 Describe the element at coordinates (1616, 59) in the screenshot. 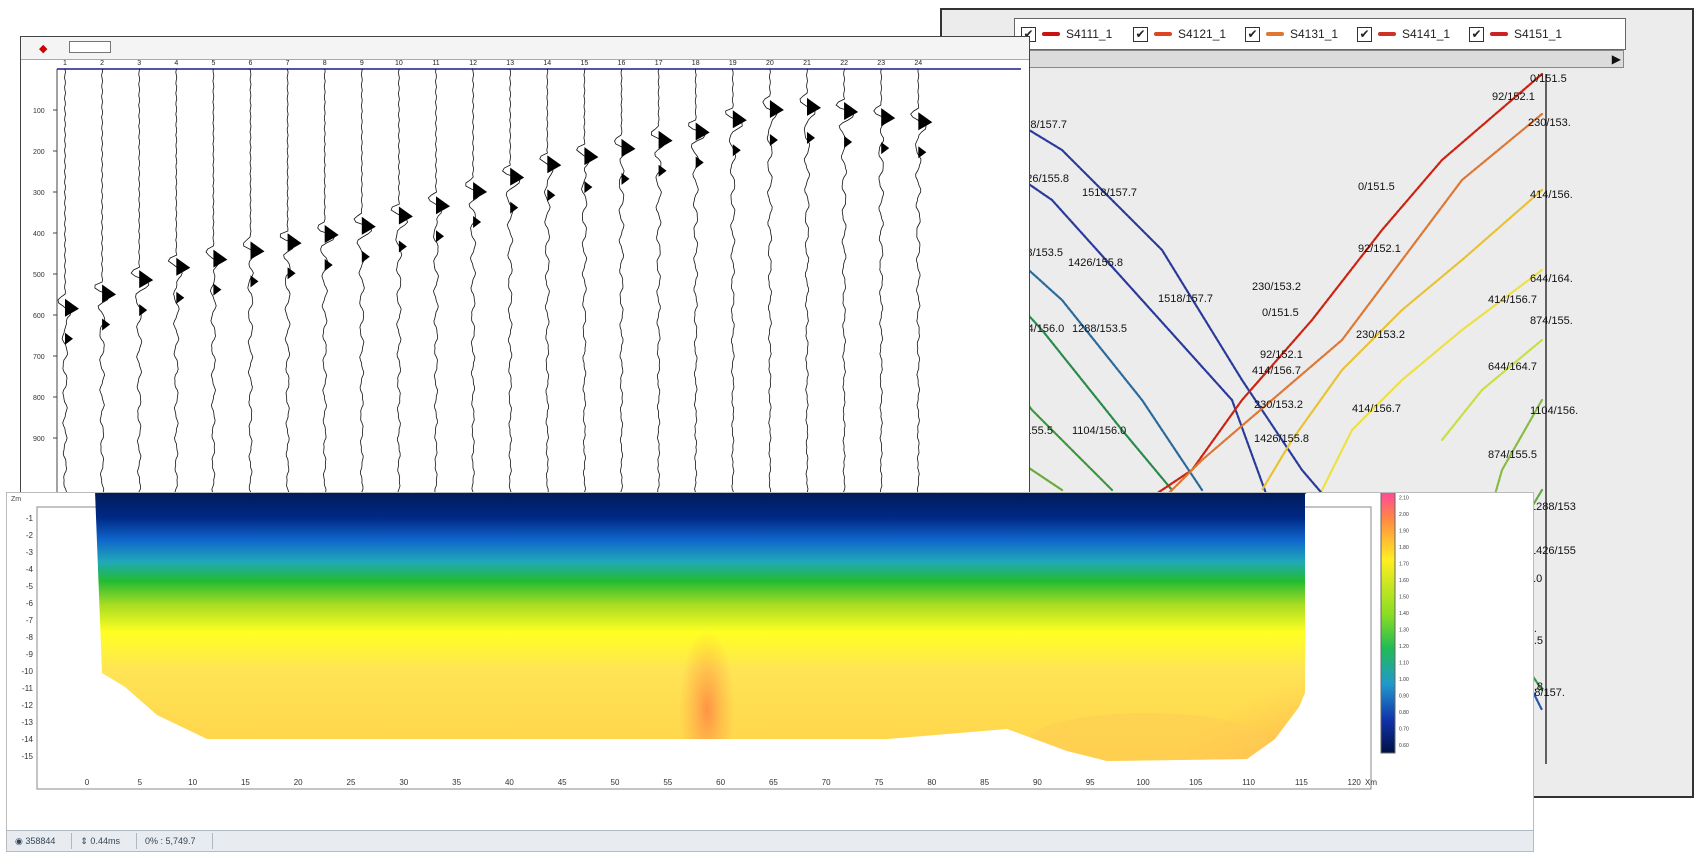

I see `scroll-right-arrow-icon: ▶` at that location.